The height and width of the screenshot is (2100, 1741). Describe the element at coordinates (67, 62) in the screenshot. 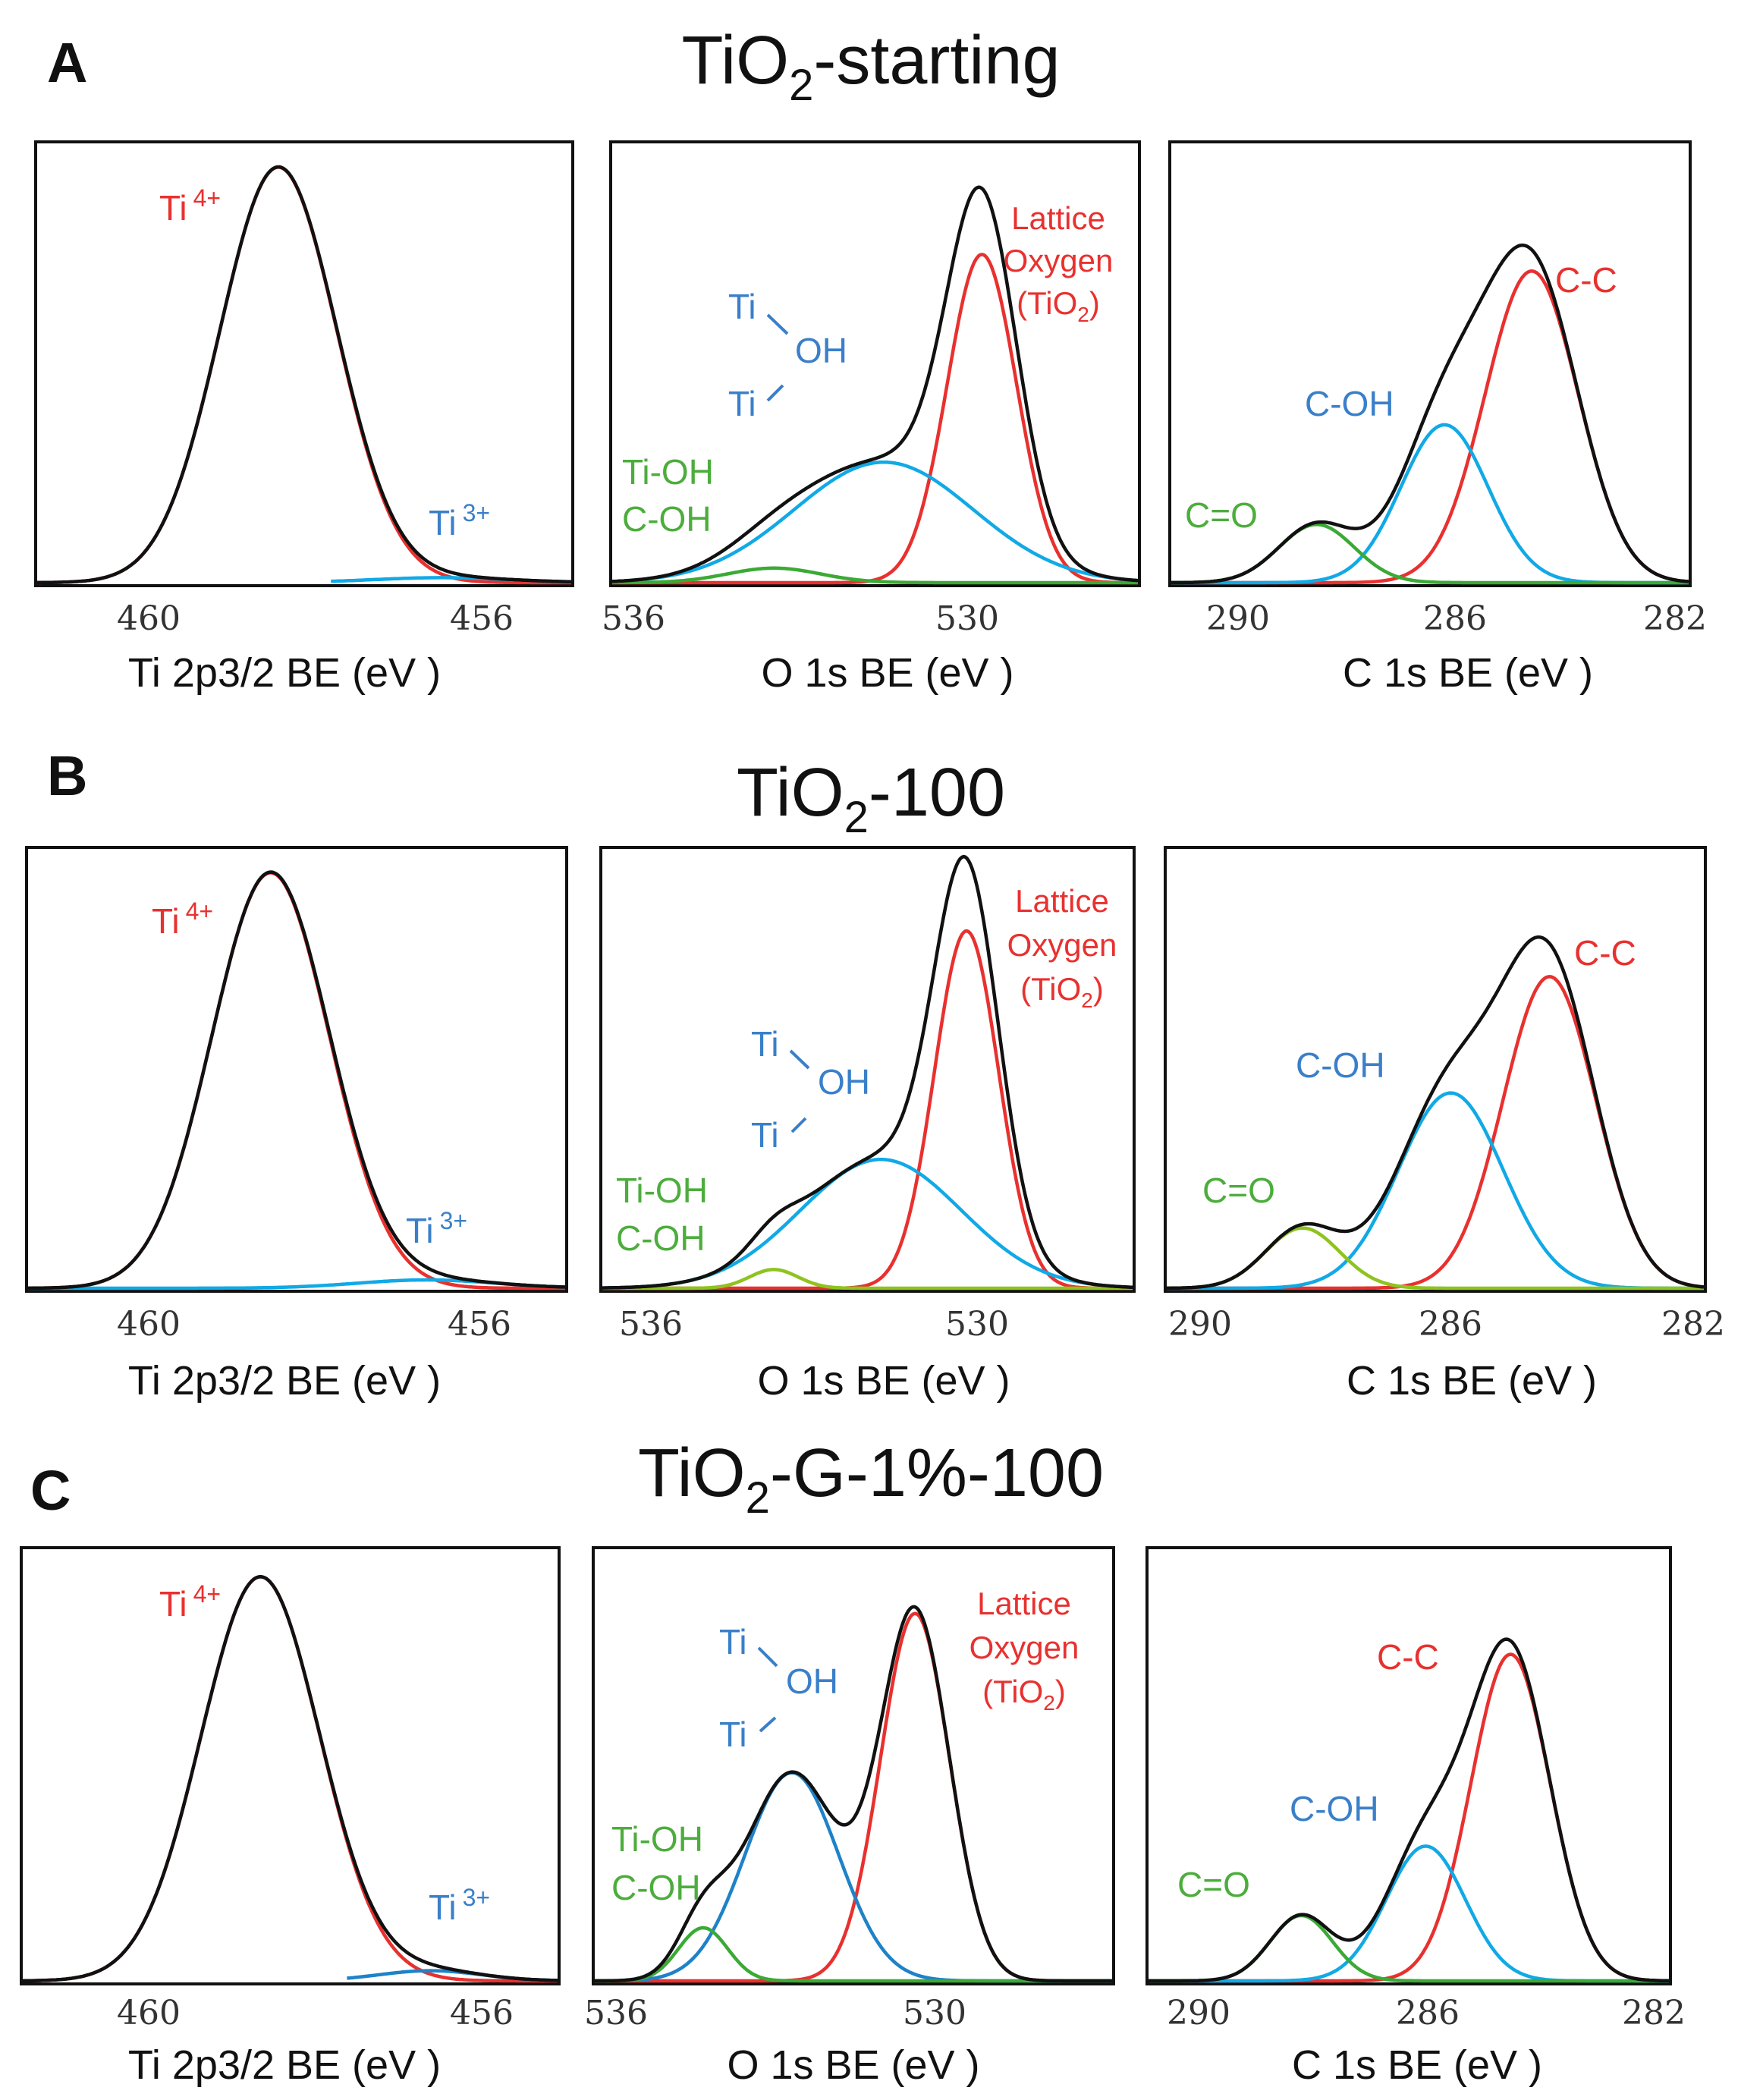

I see `panel-letter-a: A` at that location.